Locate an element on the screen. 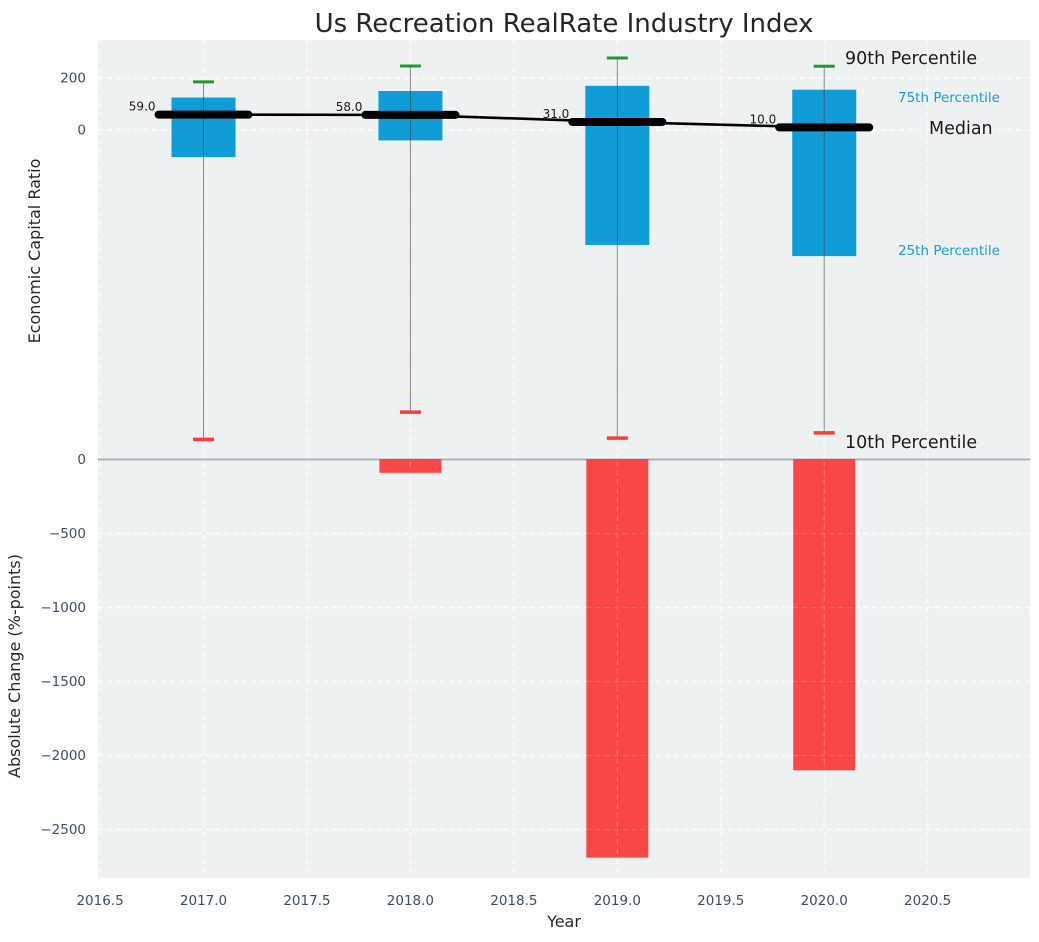 The height and width of the screenshot is (942, 1039). y-axis-label-top: Economic Capital Ratio is located at coordinates (34, 251).